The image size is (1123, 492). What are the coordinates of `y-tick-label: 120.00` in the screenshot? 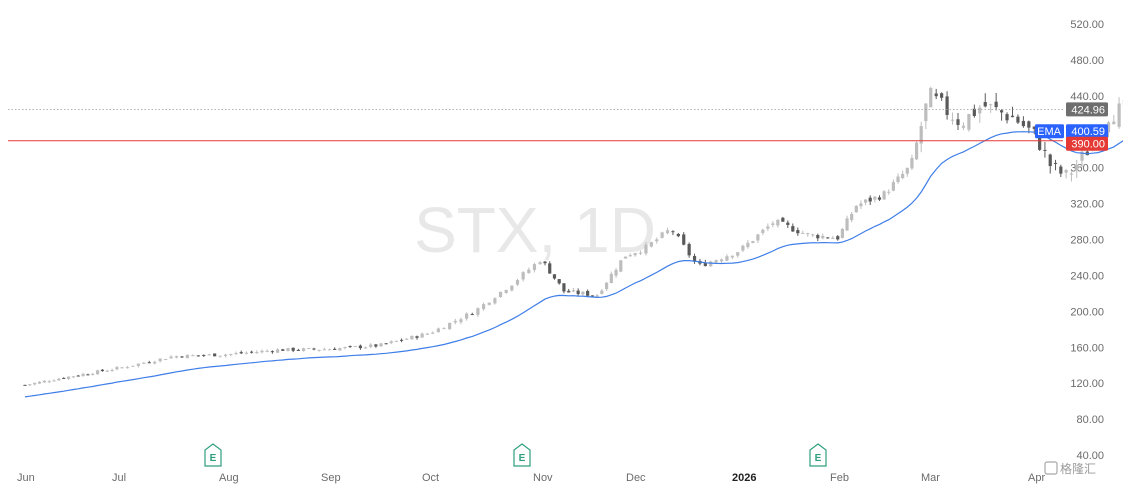 It's located at (1087, 384).